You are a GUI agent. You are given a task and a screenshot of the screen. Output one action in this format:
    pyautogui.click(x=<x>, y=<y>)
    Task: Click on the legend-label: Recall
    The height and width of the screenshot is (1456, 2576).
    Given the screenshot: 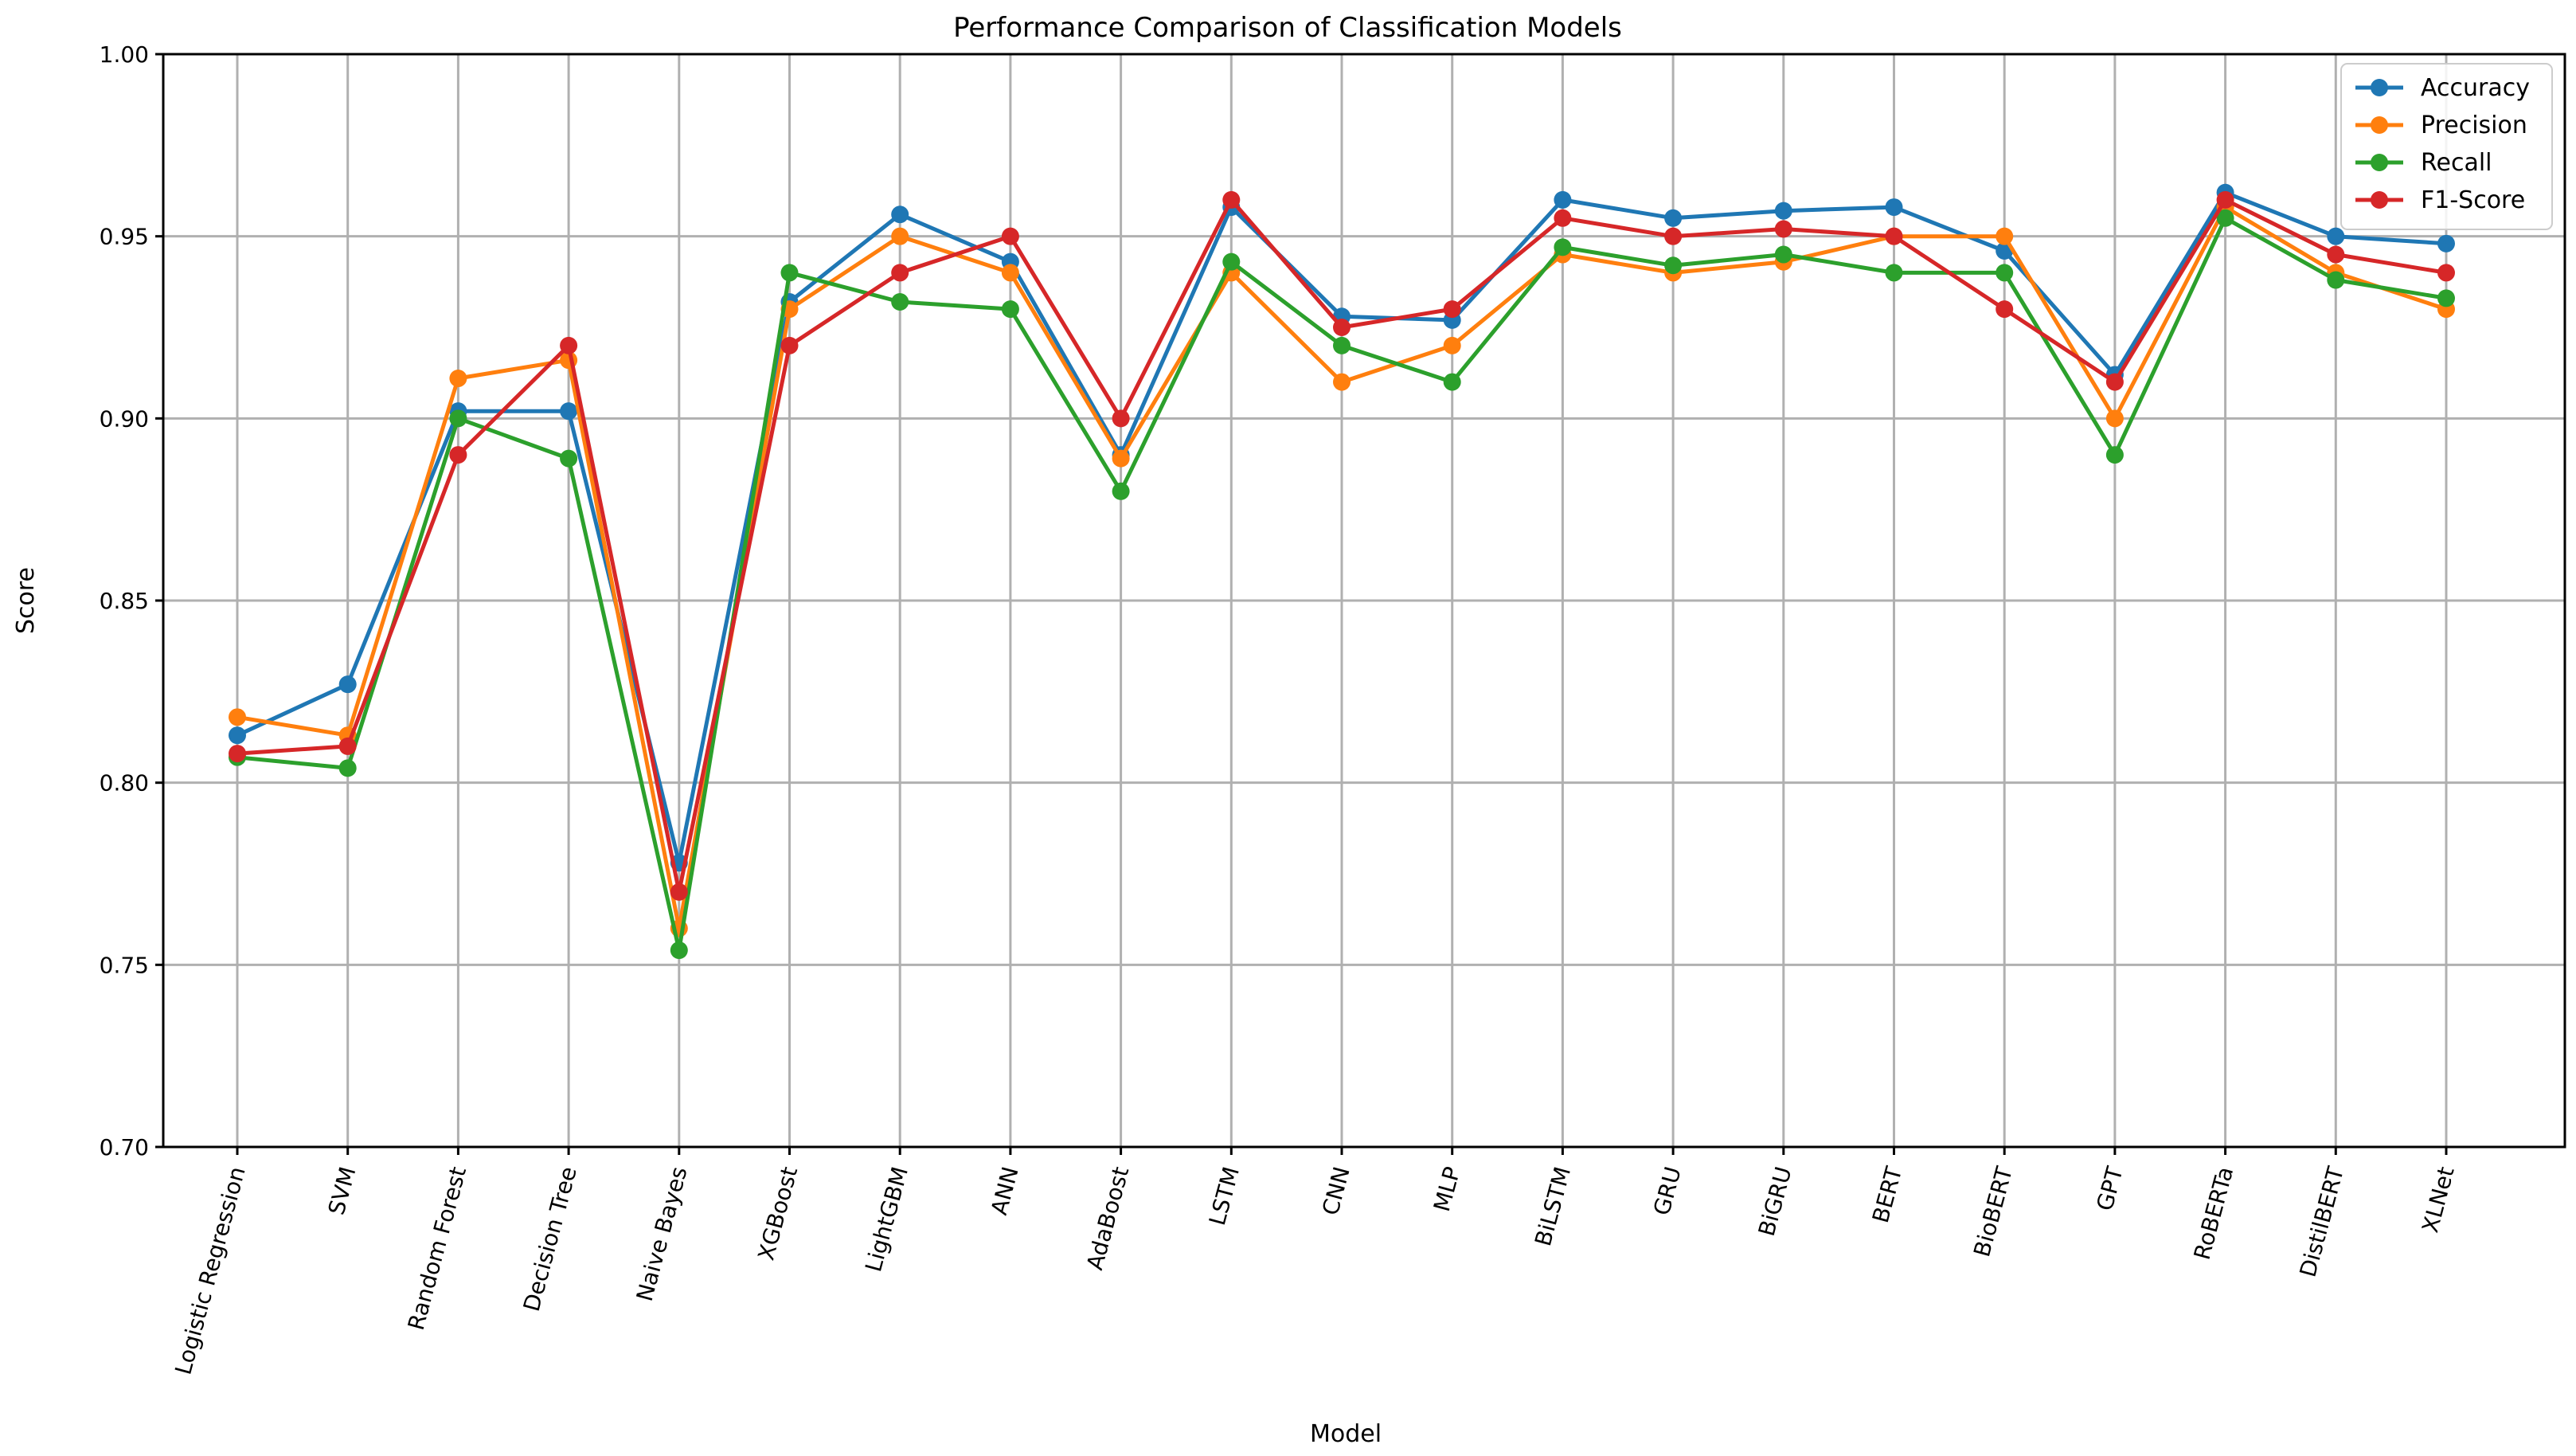 What is the action you would take?
    pyautogui.click(x=2456, y=163)
    